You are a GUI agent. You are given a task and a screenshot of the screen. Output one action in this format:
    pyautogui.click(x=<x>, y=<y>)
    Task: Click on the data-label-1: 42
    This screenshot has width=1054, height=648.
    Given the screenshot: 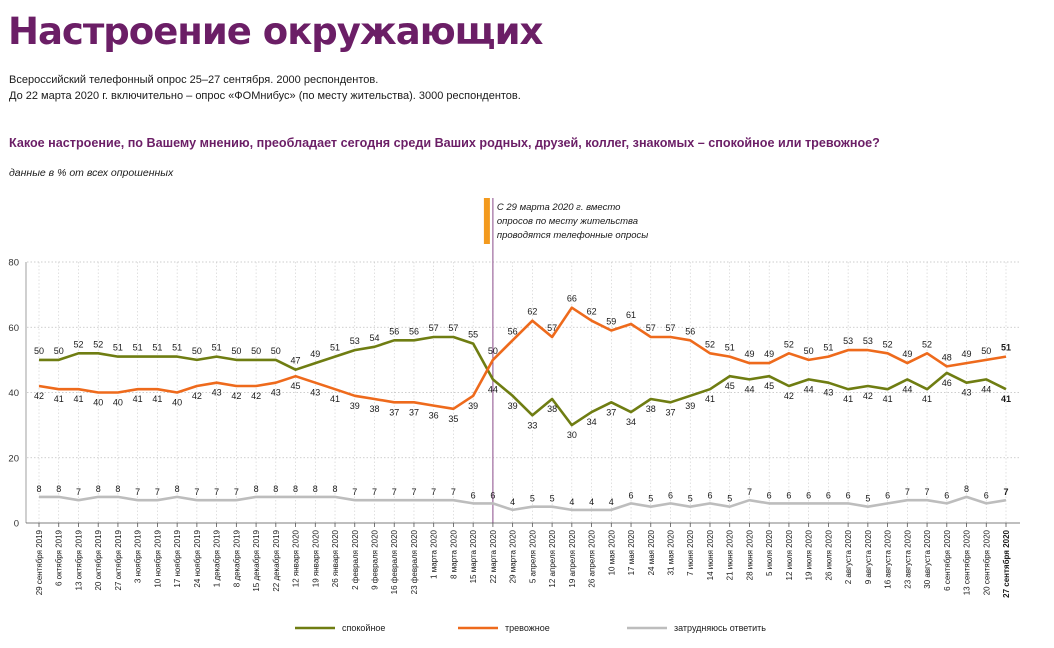 What is the action you would take?
    pyautogui.click(x=868, y=396)
    